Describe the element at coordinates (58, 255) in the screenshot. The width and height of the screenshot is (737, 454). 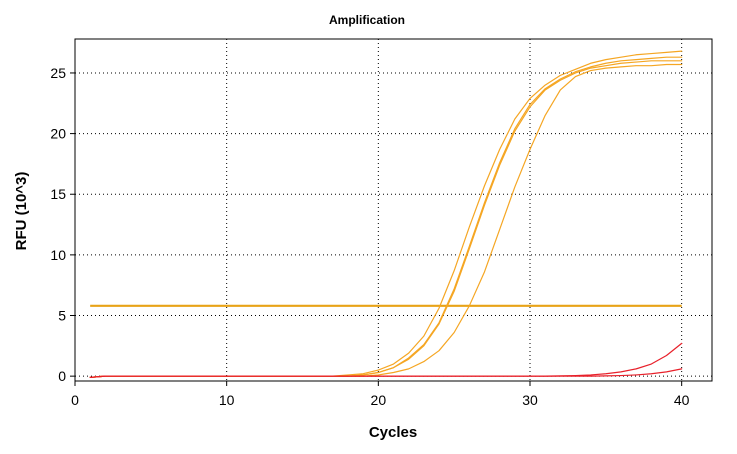
I see `y-tick-label-2: 10` at that location.